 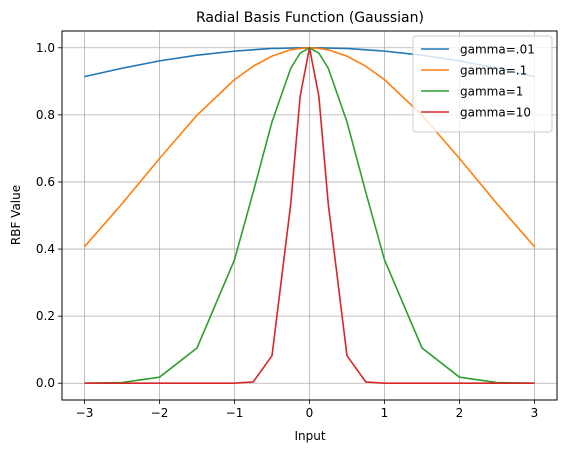 I want to click on x-ticks: −3 −2 −1 0 1 2 3, so click(x=307, y=410).